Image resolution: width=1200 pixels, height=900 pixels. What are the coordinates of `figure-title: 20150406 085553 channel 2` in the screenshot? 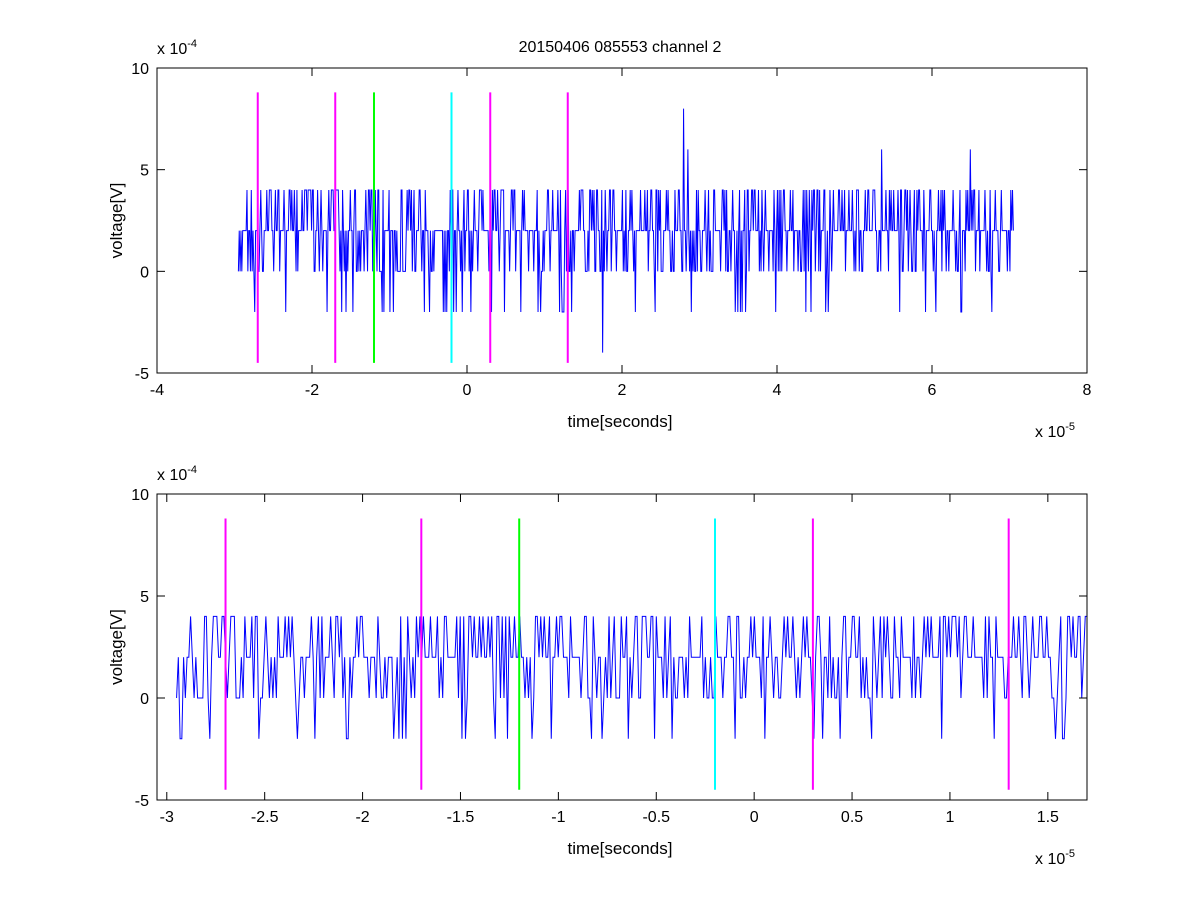 It's located at (620, 47).